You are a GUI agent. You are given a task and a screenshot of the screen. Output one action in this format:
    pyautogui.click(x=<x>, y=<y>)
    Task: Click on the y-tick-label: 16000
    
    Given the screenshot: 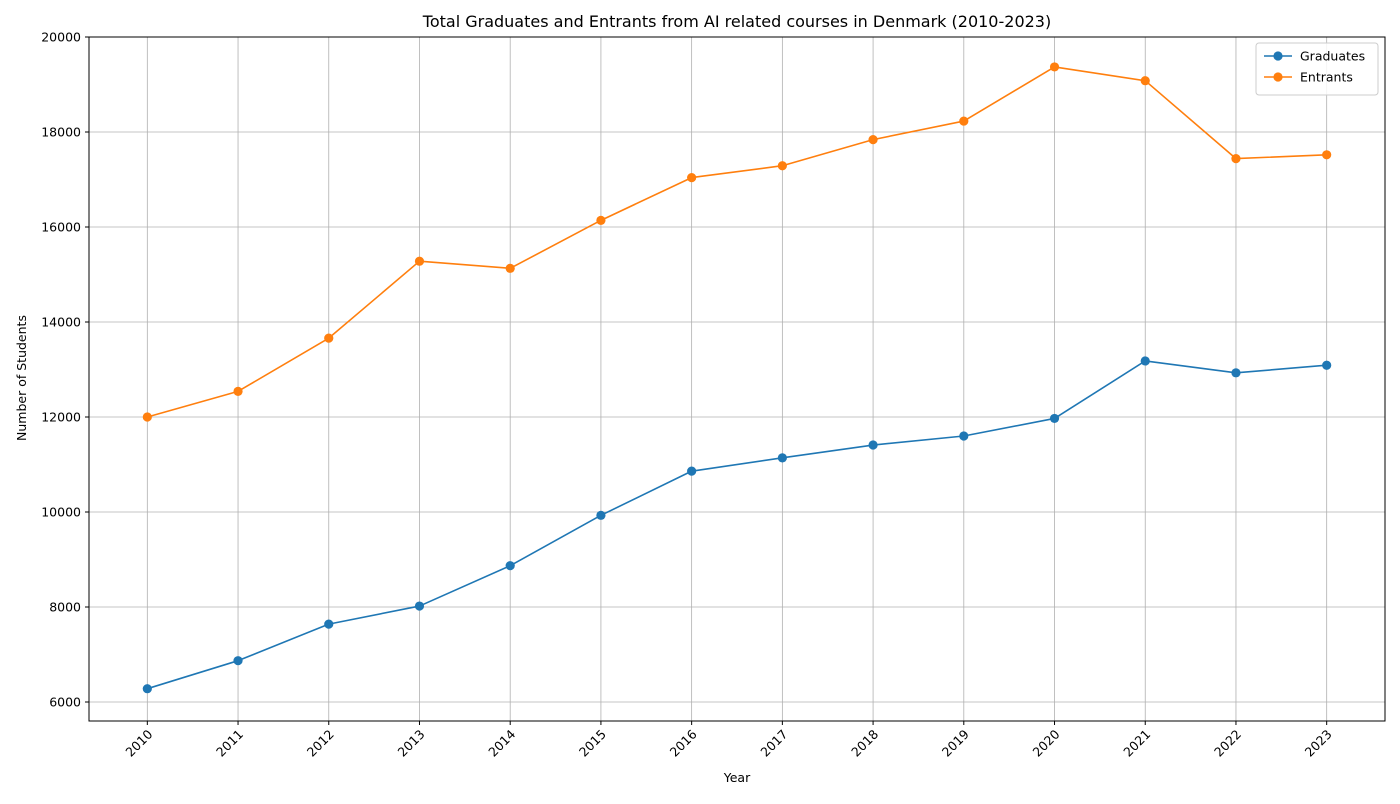 What is the action you would take?
    pyautogui.click(x=61, y=227)
    